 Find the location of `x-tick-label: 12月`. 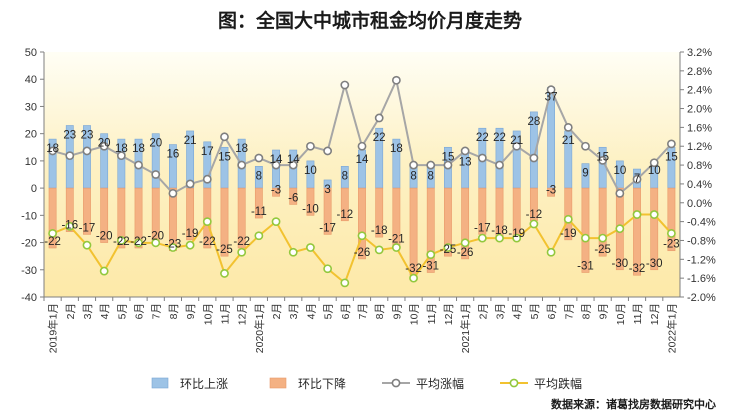

x-tick-label: 12月 is located at coordinates (449, 314).